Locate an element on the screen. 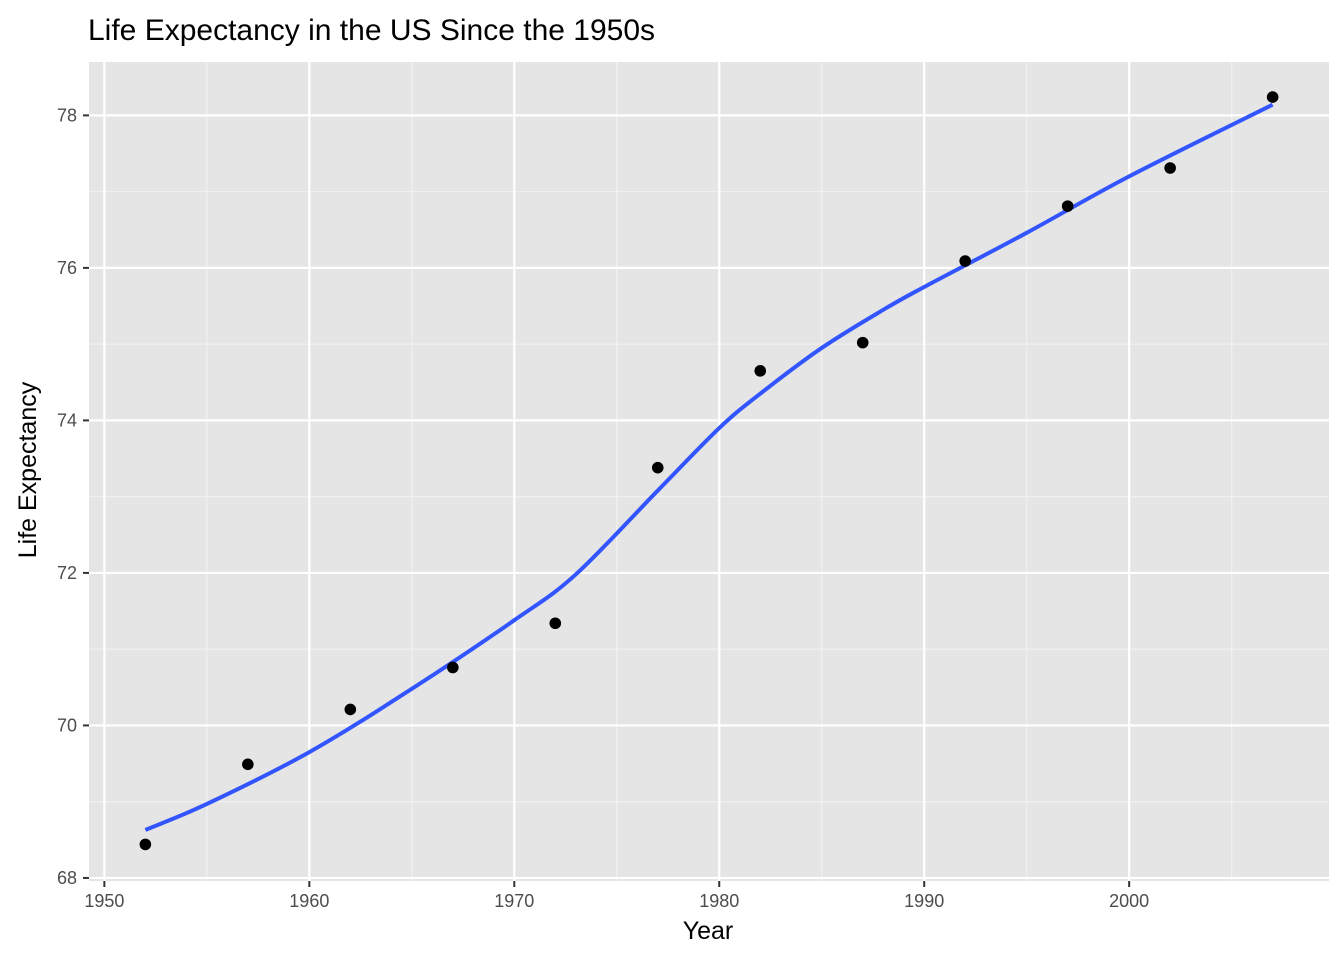 This screenshot has width=1344, height=960. y-tick-label: 74 is located at coordinates (67, 420).